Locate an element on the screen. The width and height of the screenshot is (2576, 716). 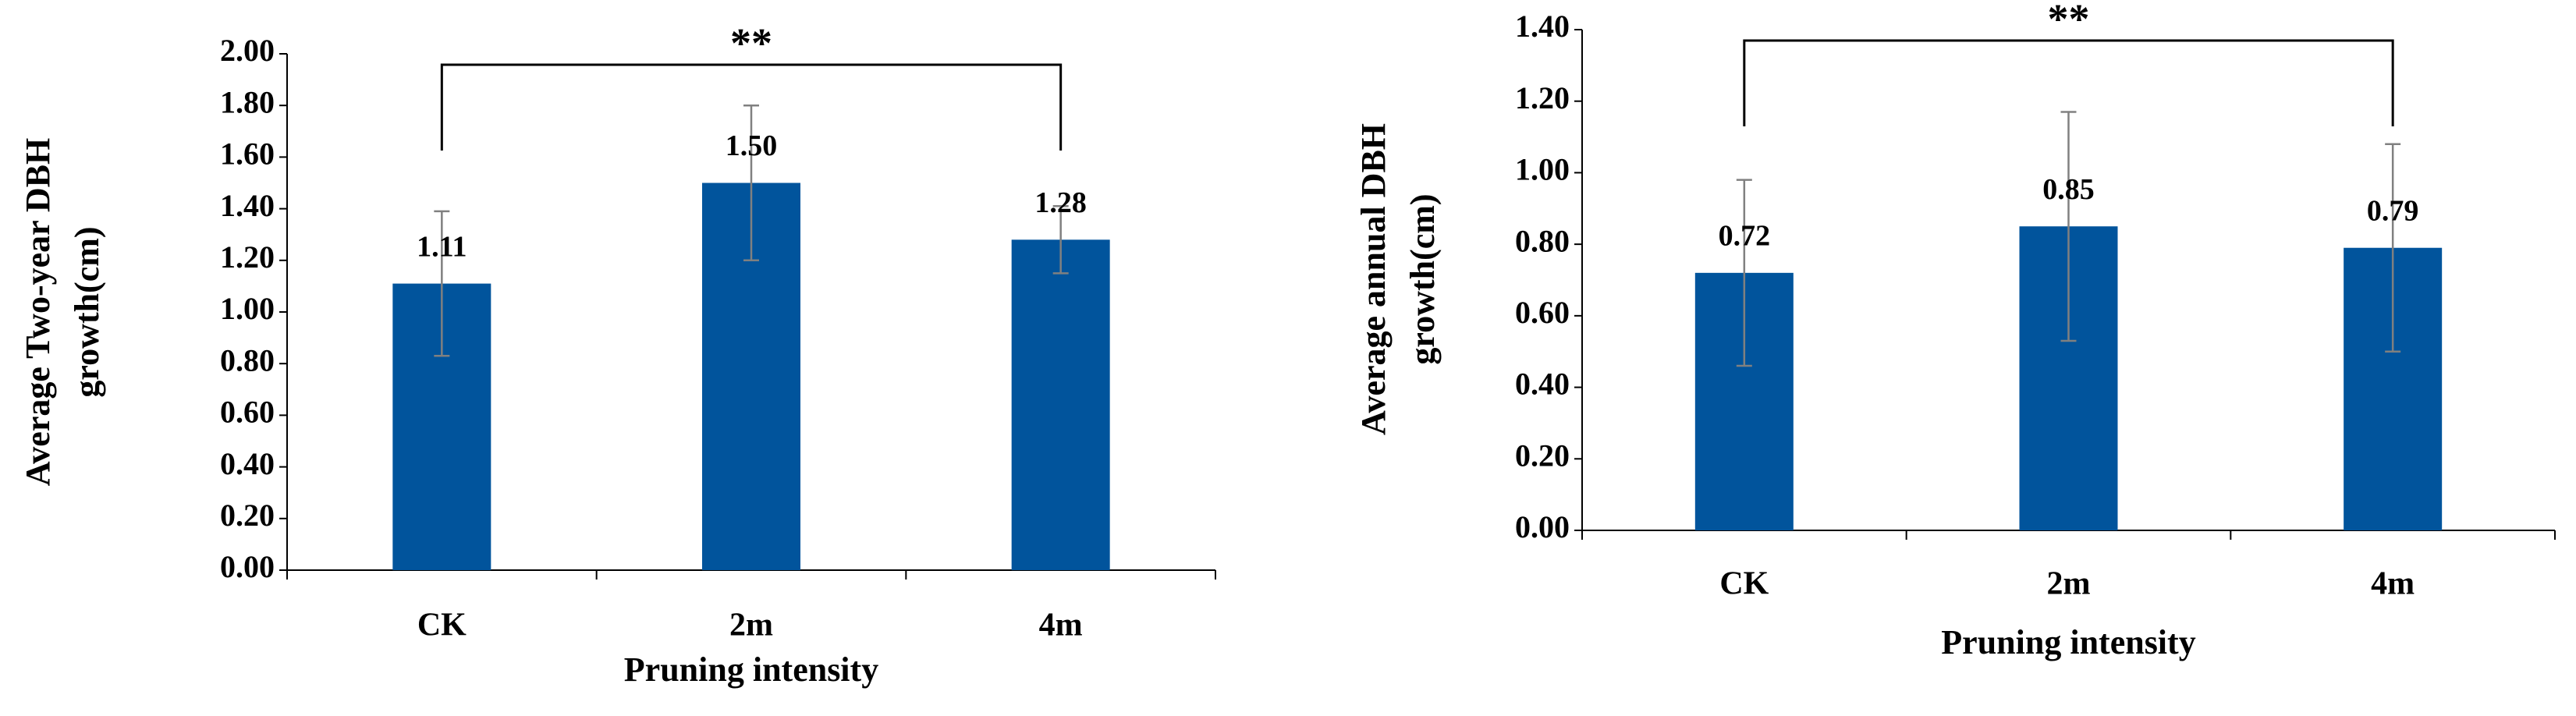
y-tick-label: 1.60 is located at coordinates (247, 154).